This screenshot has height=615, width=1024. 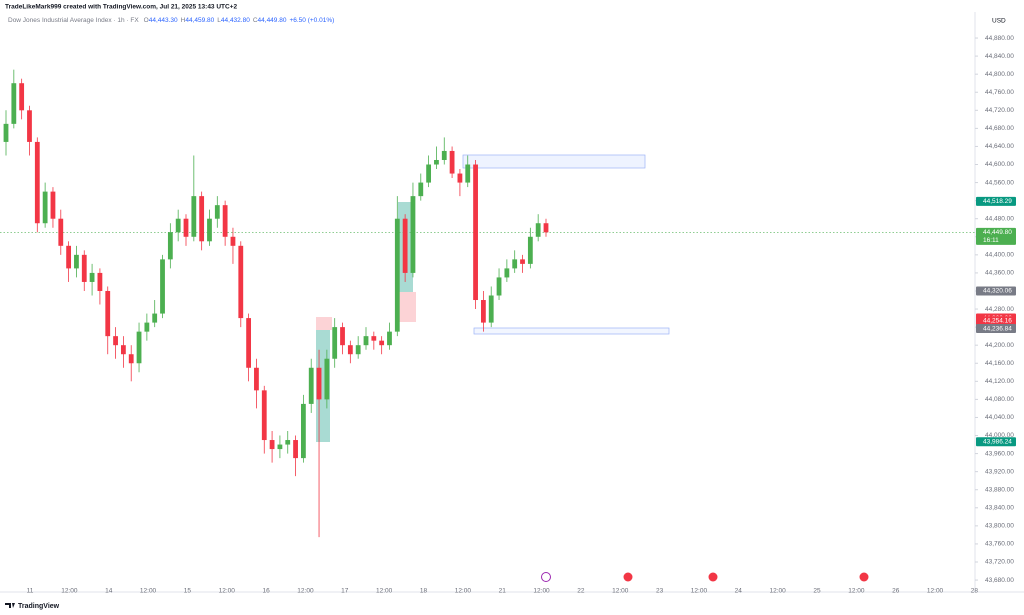 I want to click on y-tick-label: 44,800.00, so click(x=999, y=74).